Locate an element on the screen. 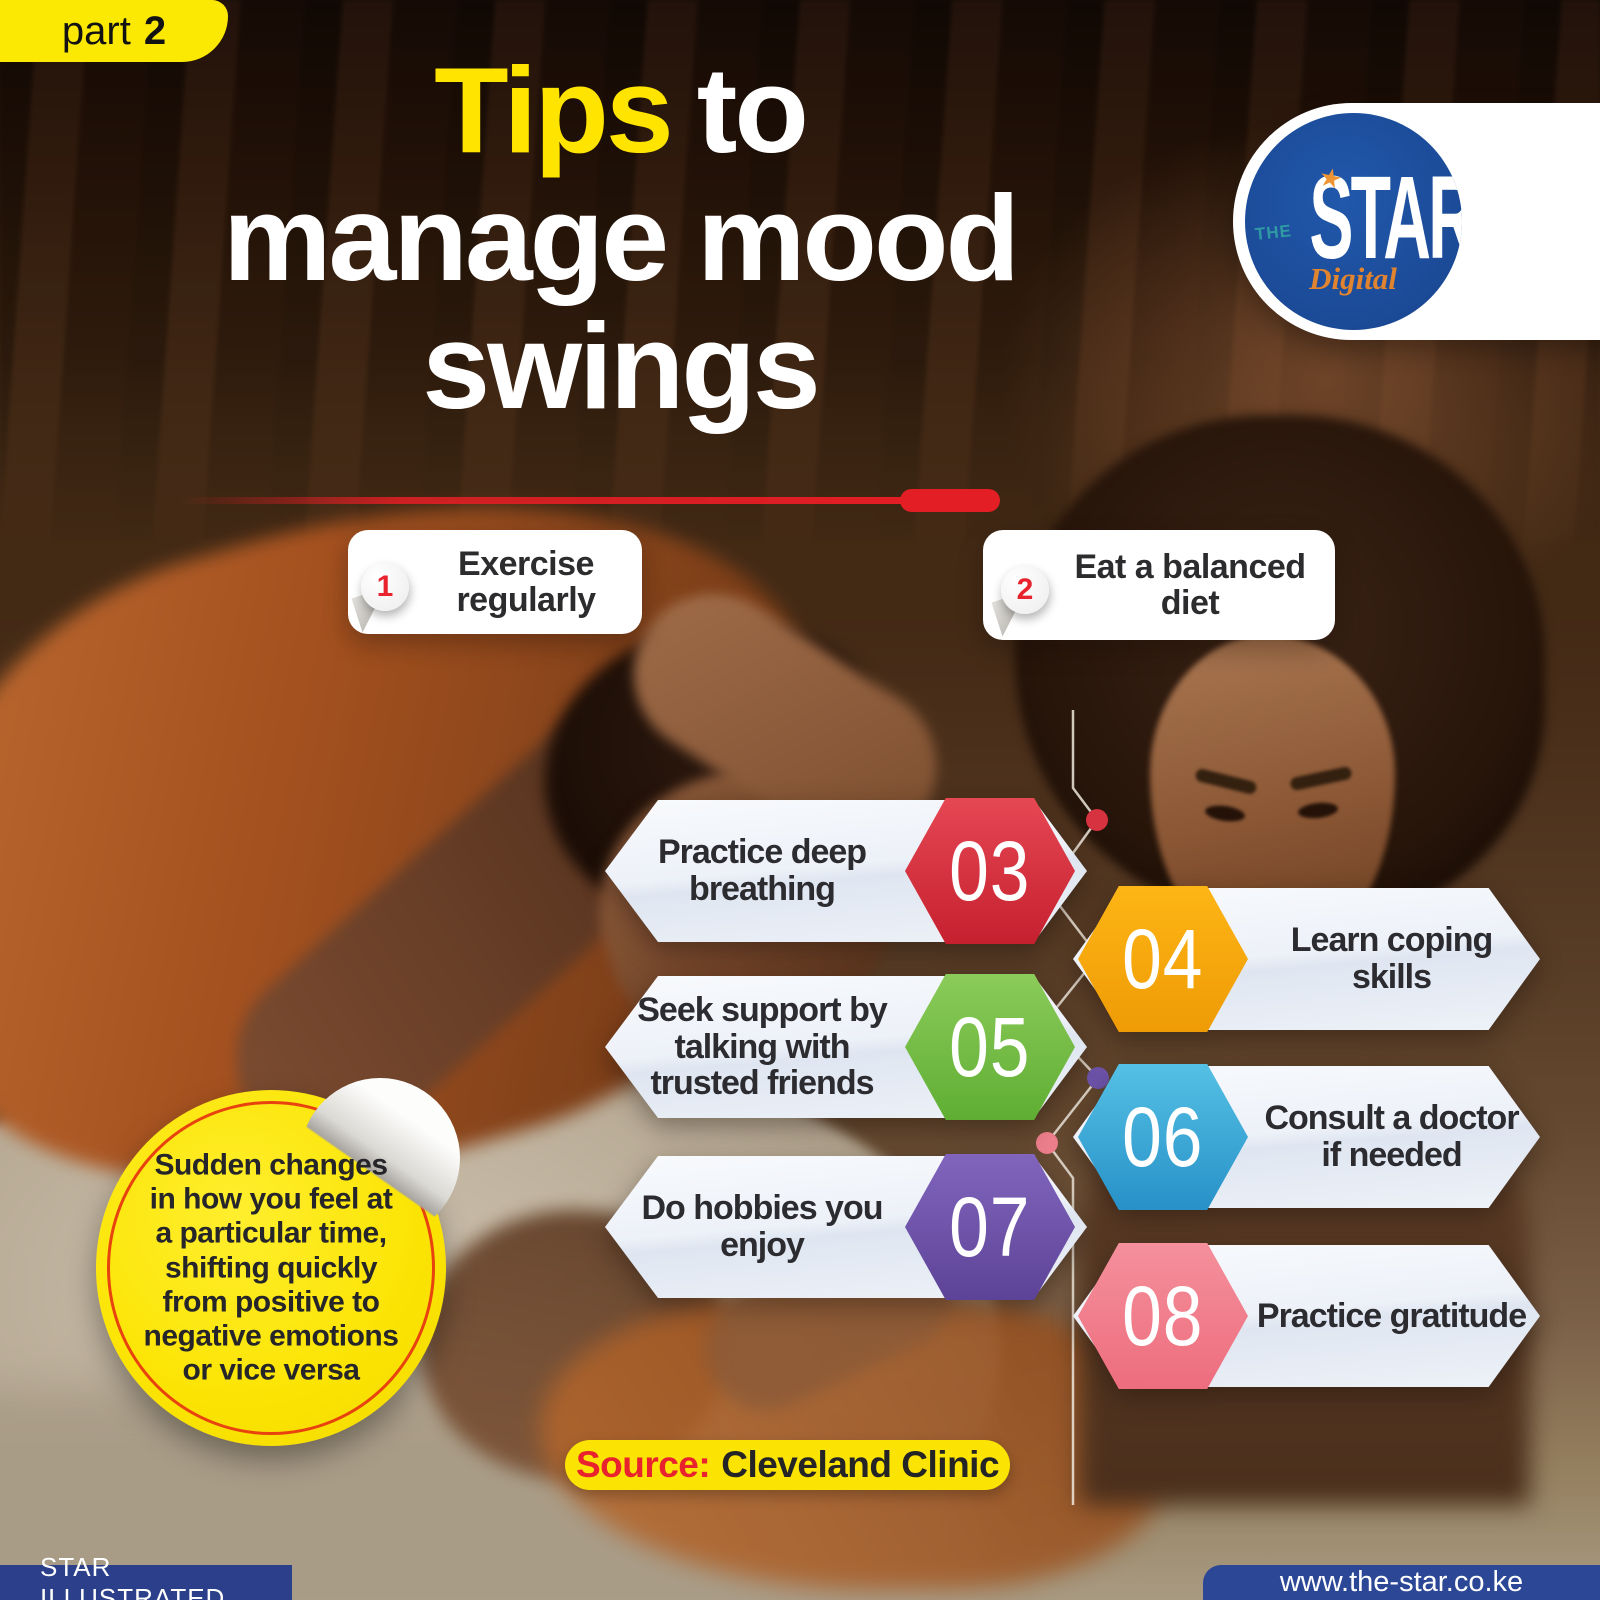 The image size is (1600, 1600). tip-number-03: 03 is located at coordinates (990, 870).